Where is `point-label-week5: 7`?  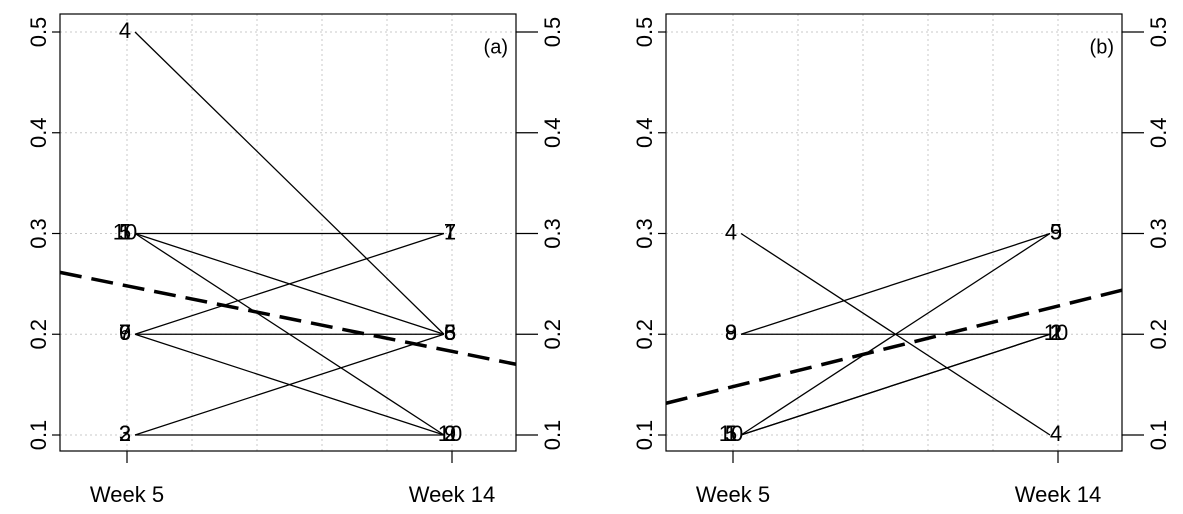 point-label-week5: 7 is located at coordinates (125, 332).